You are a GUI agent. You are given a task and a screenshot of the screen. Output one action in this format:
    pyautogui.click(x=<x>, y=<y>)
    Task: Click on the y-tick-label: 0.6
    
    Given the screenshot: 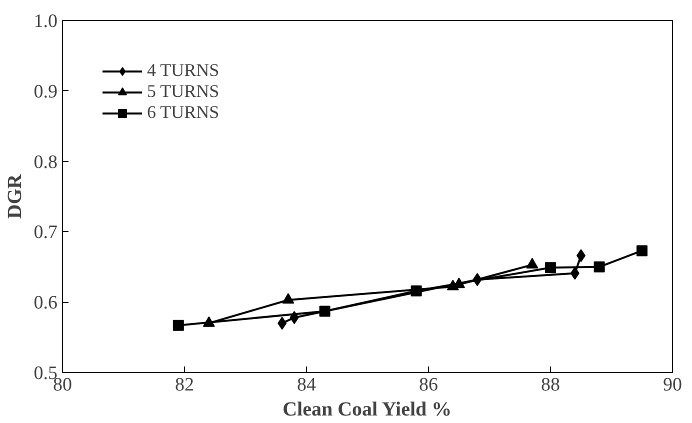 What is the action you would take?
    pyautogui.click(x=46, y=303)
    